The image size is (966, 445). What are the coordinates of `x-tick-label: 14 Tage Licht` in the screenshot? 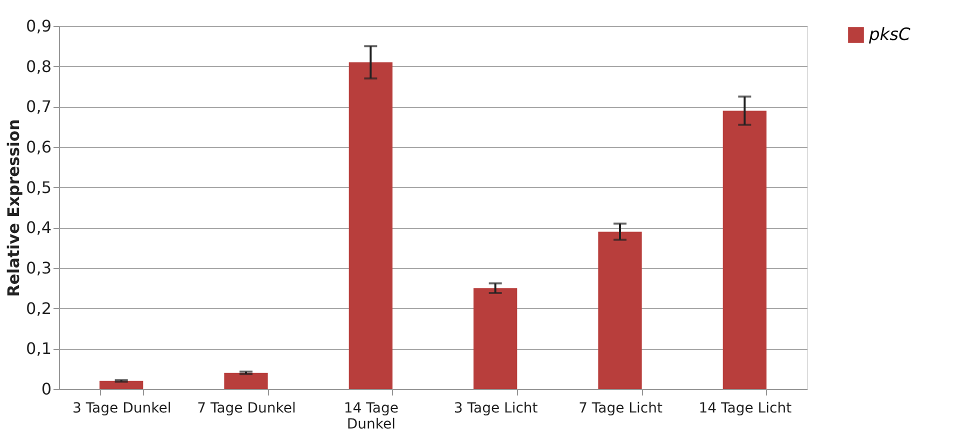 It's located at (745, 408).